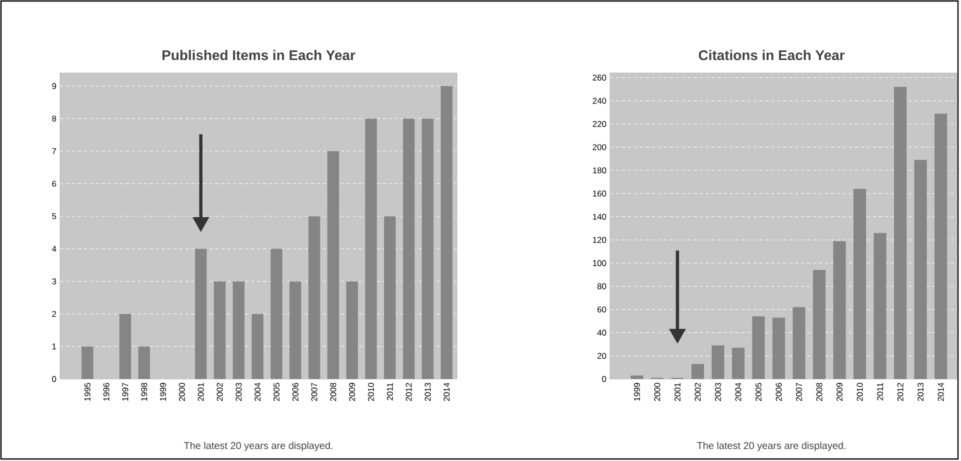  I want to click on chart-title: Published Items in Each Year, so click(259, 55).